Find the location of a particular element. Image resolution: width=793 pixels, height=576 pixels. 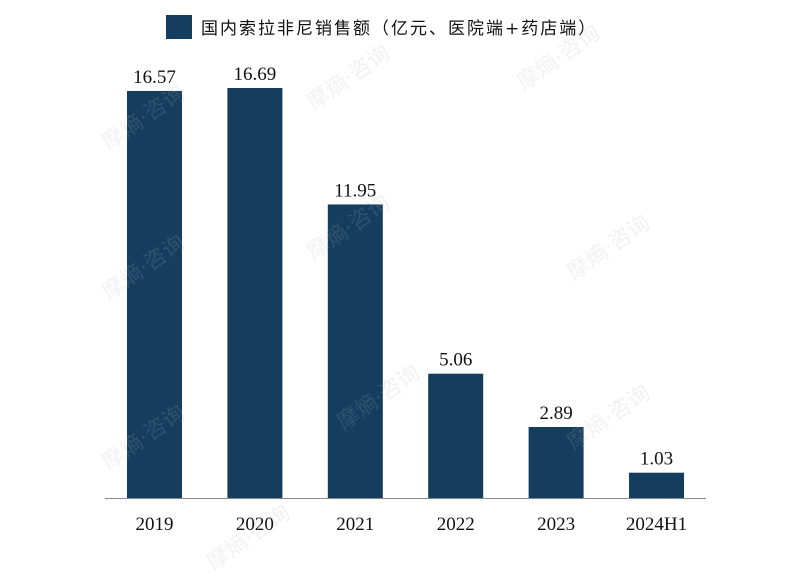

data-label: 11.95 is located at coordinates (355, 190).